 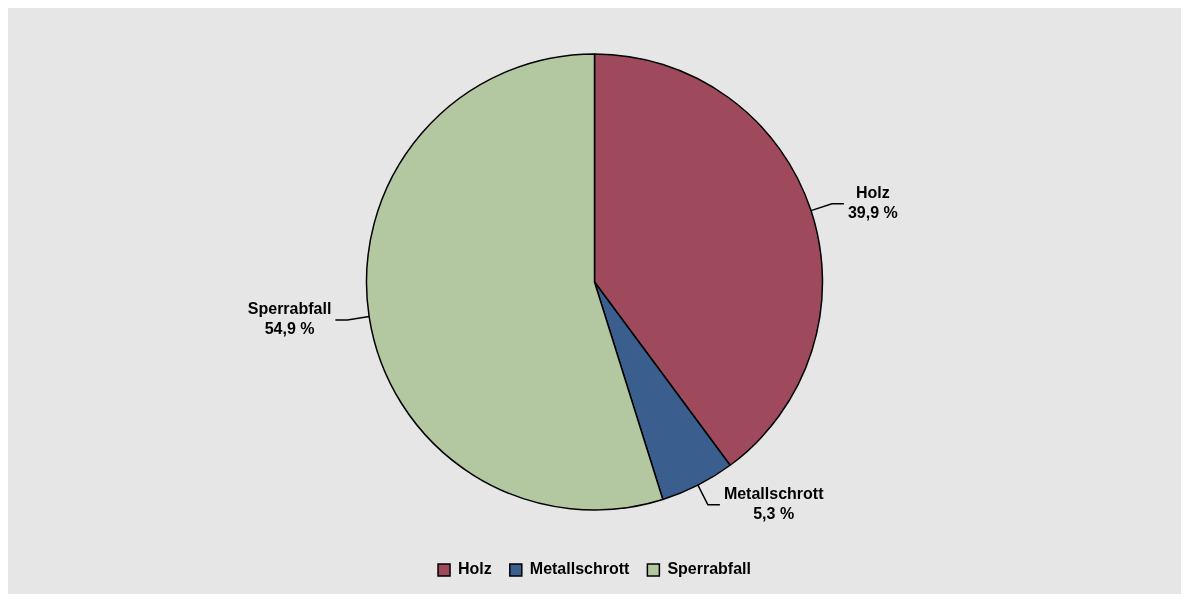 What do you see at coordinates (872, 213) in the screenshot?
I see `data-label: 39,9 %` at bounding box center [872, 213].